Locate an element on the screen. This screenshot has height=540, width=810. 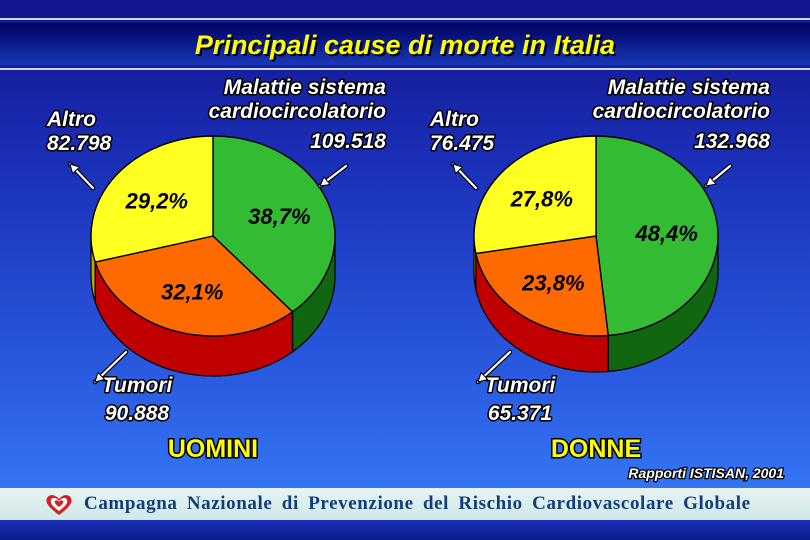
pct-label-cardio: 38,7% is located at coordinates (279, 216).